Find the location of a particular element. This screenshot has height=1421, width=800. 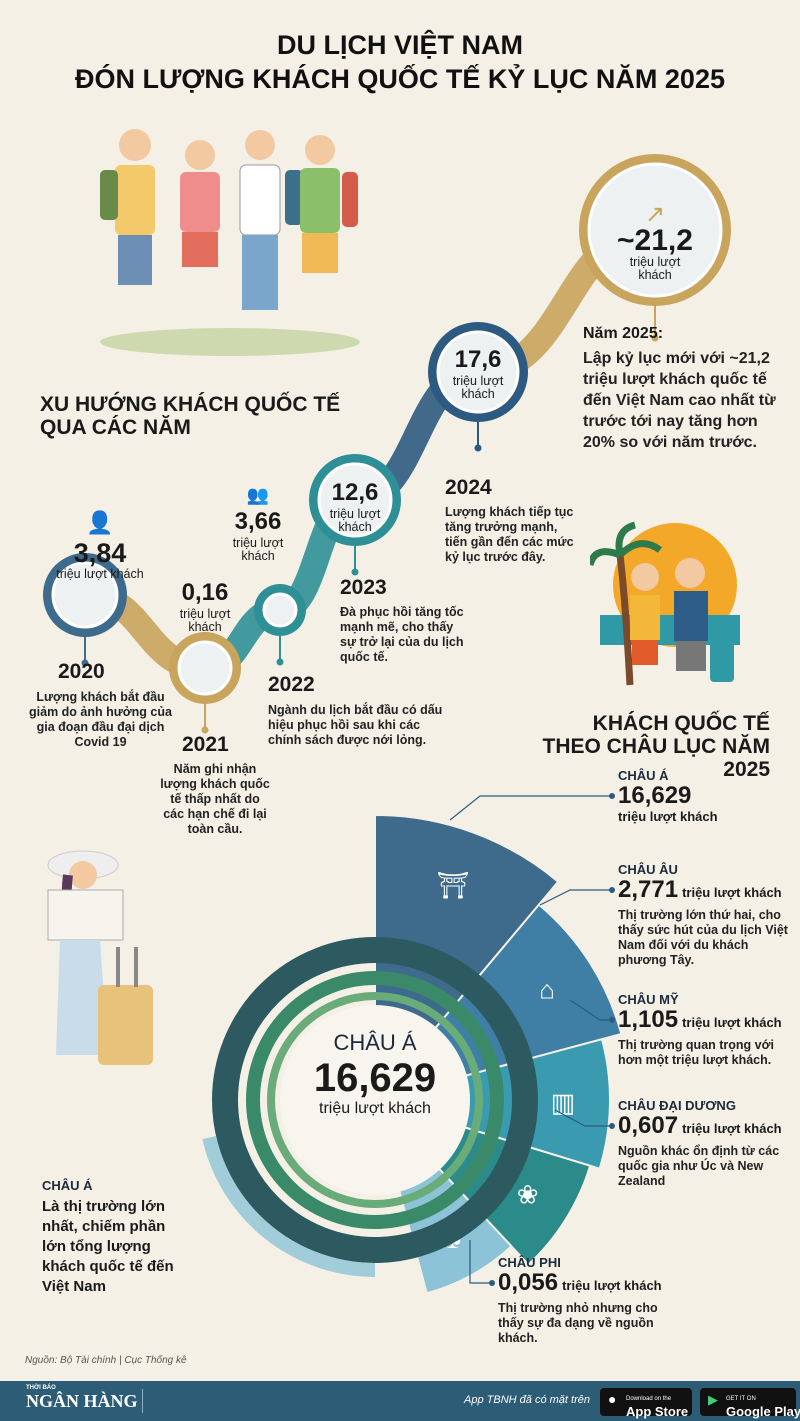

continent-name: CHÂU Á is located at coordinates (643, 775).